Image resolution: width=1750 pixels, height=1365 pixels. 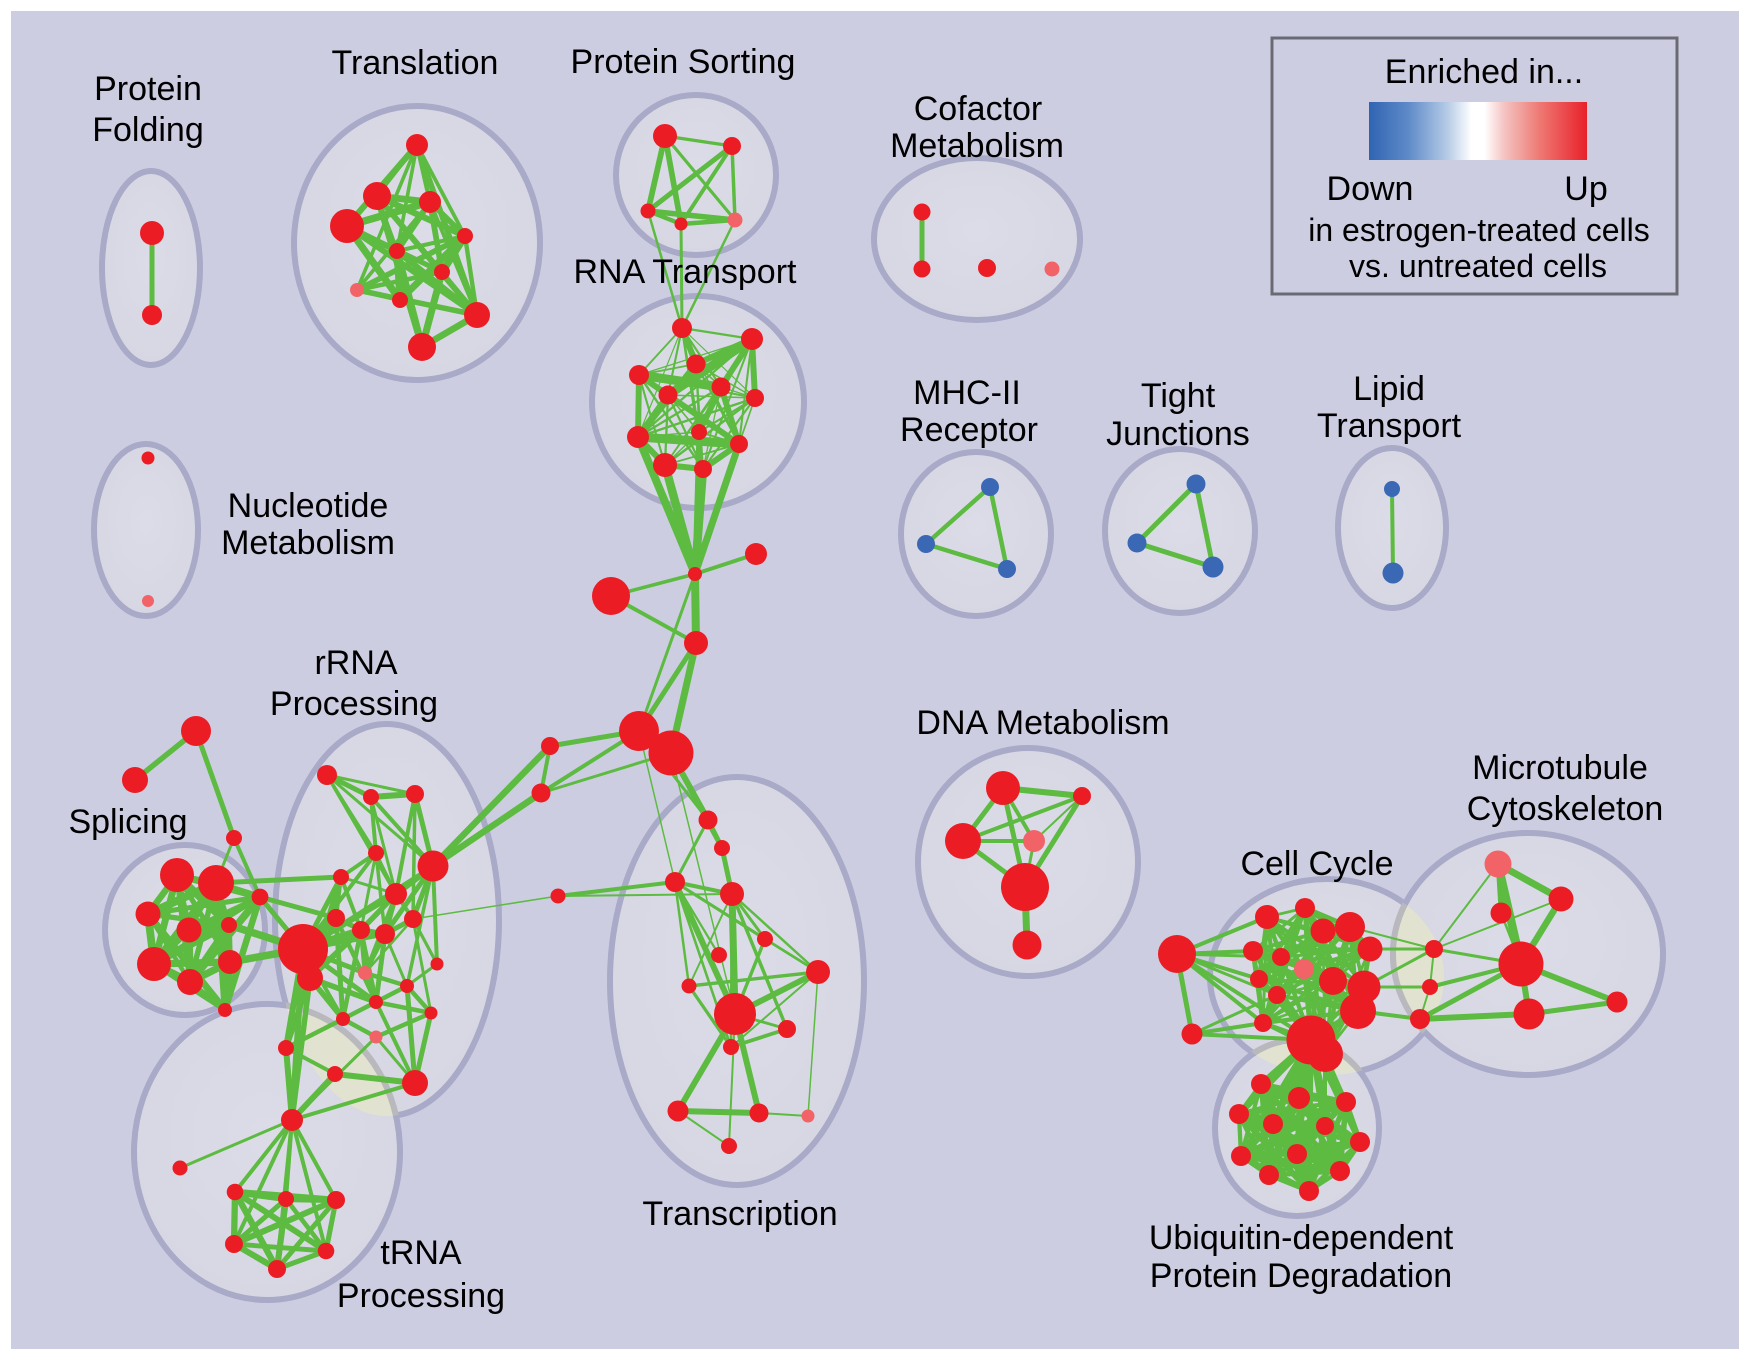 I want to click on svg-text: RNA Transport, so click(x=686, y=272).